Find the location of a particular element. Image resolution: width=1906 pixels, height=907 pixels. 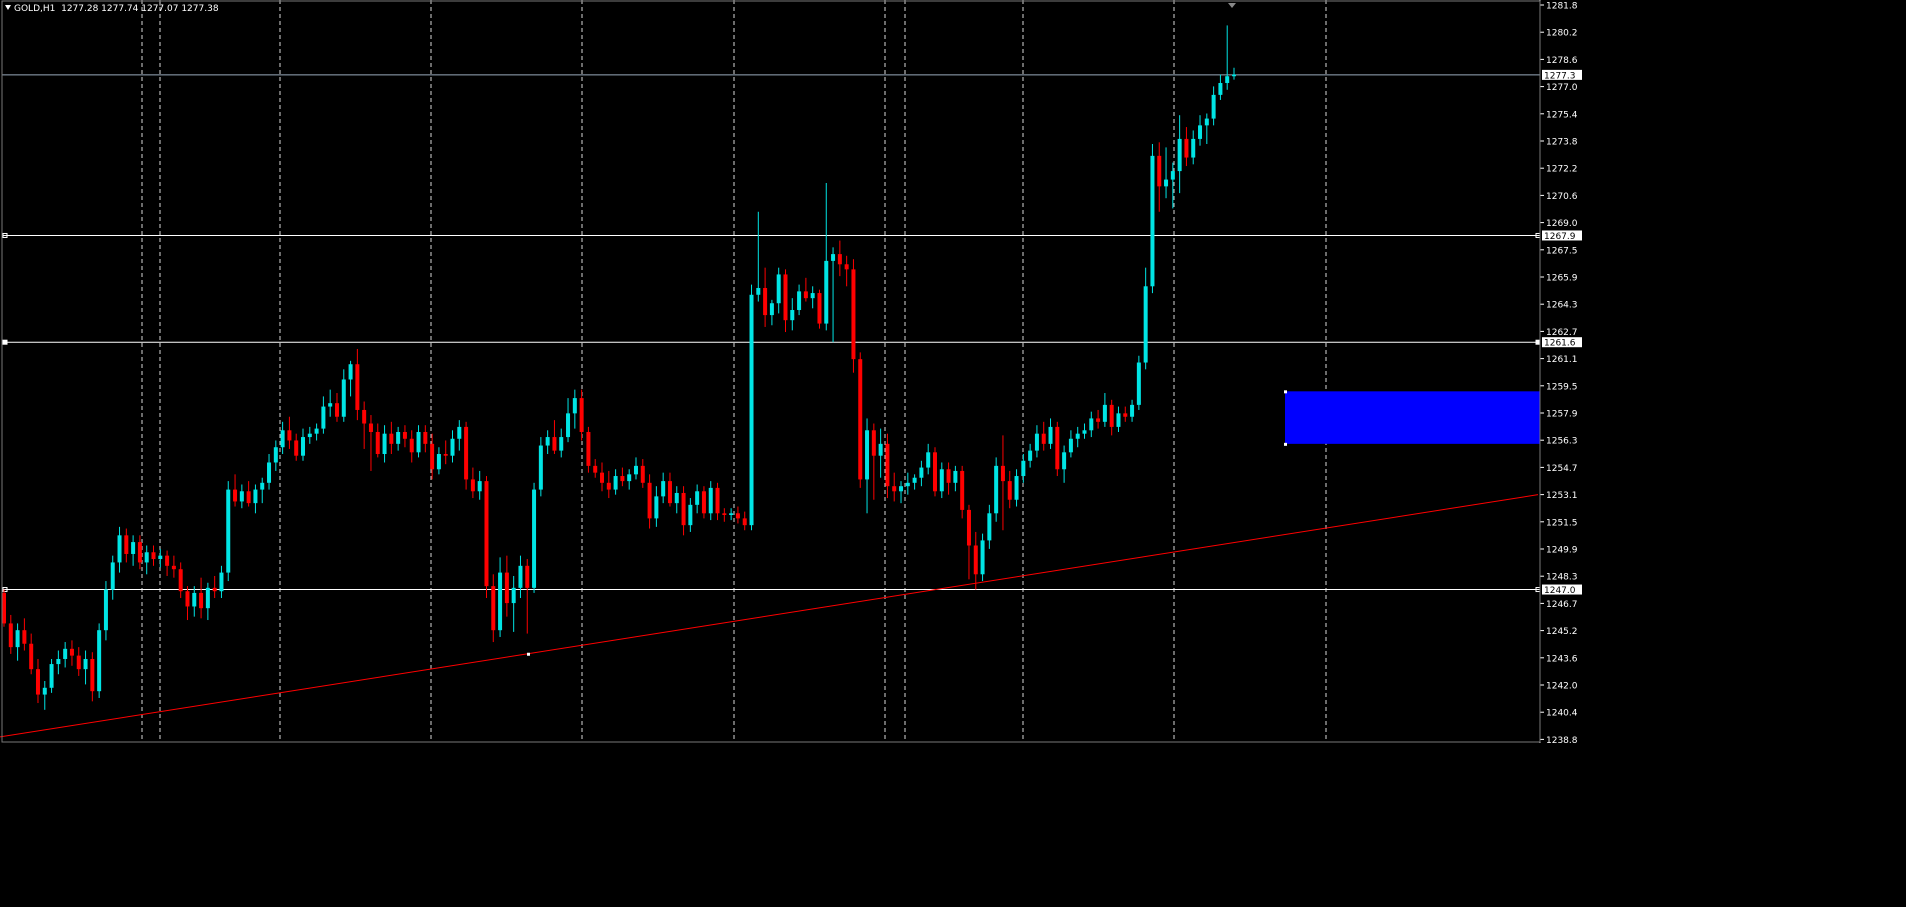

price-tags: 1277.3 1267.9 1261.6 1247.0 is located at coordinates (1562, 332).